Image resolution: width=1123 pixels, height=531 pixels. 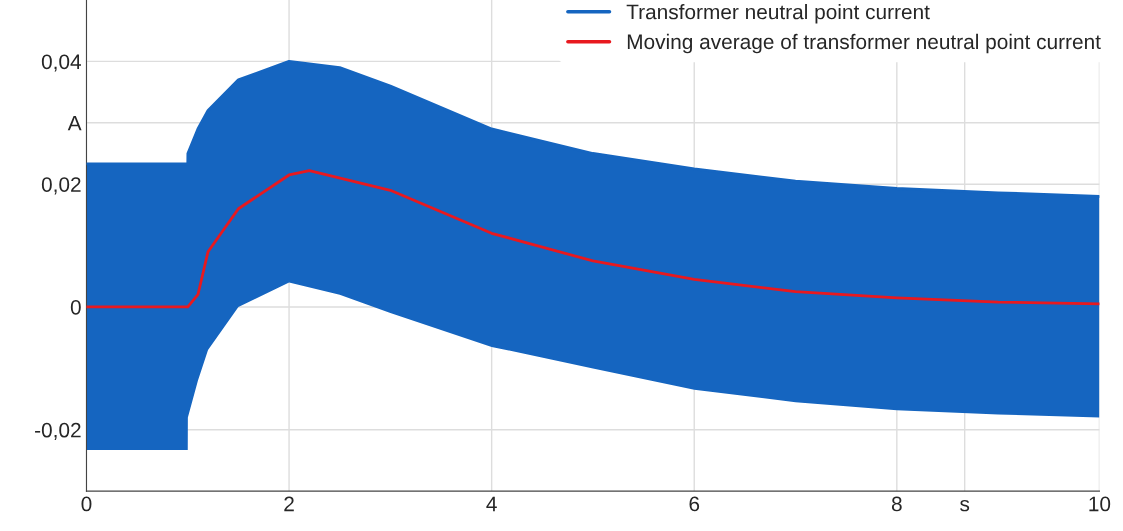 I want to click on y-tick-label: A, so click(x=74, y=123).